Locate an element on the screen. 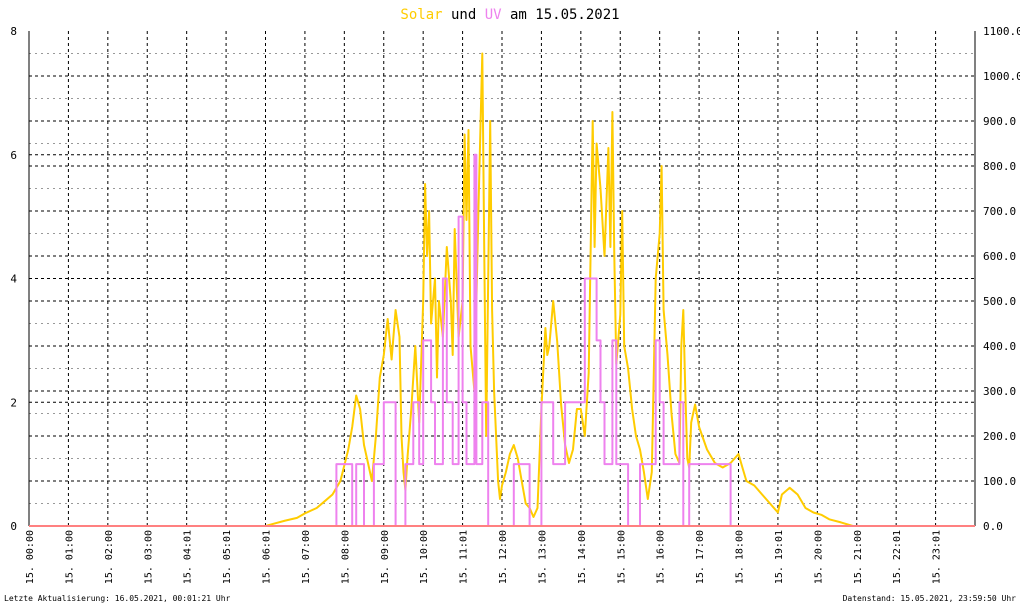  x-tick-label: 15. 15:00 is located at coordinates (621, 557).